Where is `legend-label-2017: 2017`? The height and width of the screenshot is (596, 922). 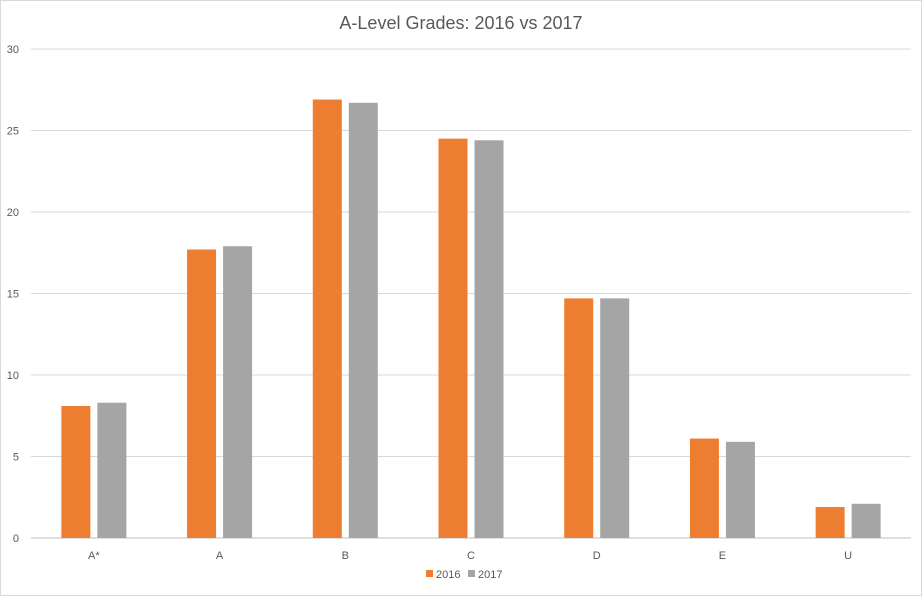 legend-label-2017: 2017 is located at coordinates (490, 575).